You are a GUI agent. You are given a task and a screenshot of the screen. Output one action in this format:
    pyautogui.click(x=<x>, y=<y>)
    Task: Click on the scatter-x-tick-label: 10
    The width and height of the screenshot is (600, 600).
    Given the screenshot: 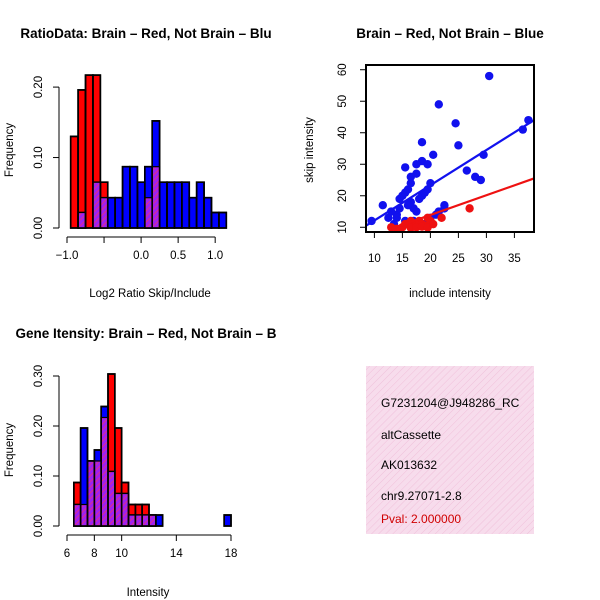 What is the action you would take?
    pyautogui.click(x=374, y=259)
    